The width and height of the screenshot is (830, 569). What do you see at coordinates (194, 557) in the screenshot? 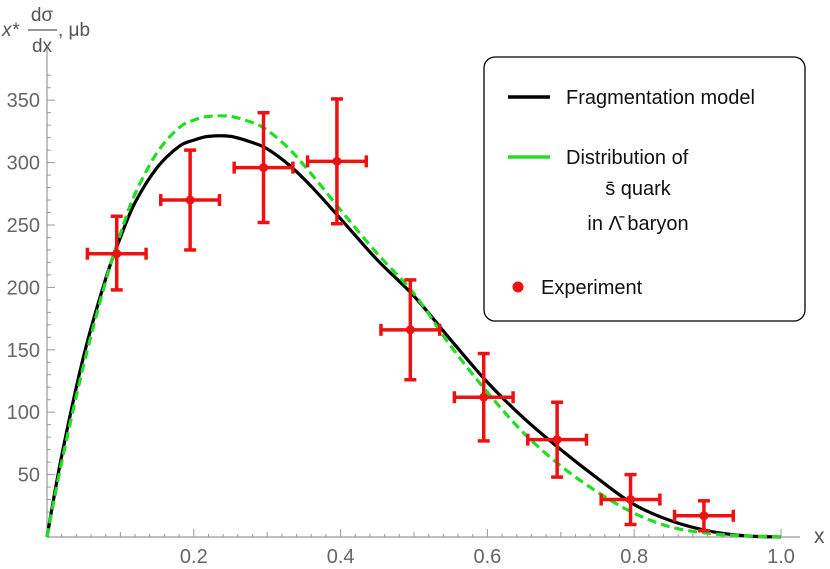
I see `x-tick-label: 0.2` at bounding box center [194, 557].